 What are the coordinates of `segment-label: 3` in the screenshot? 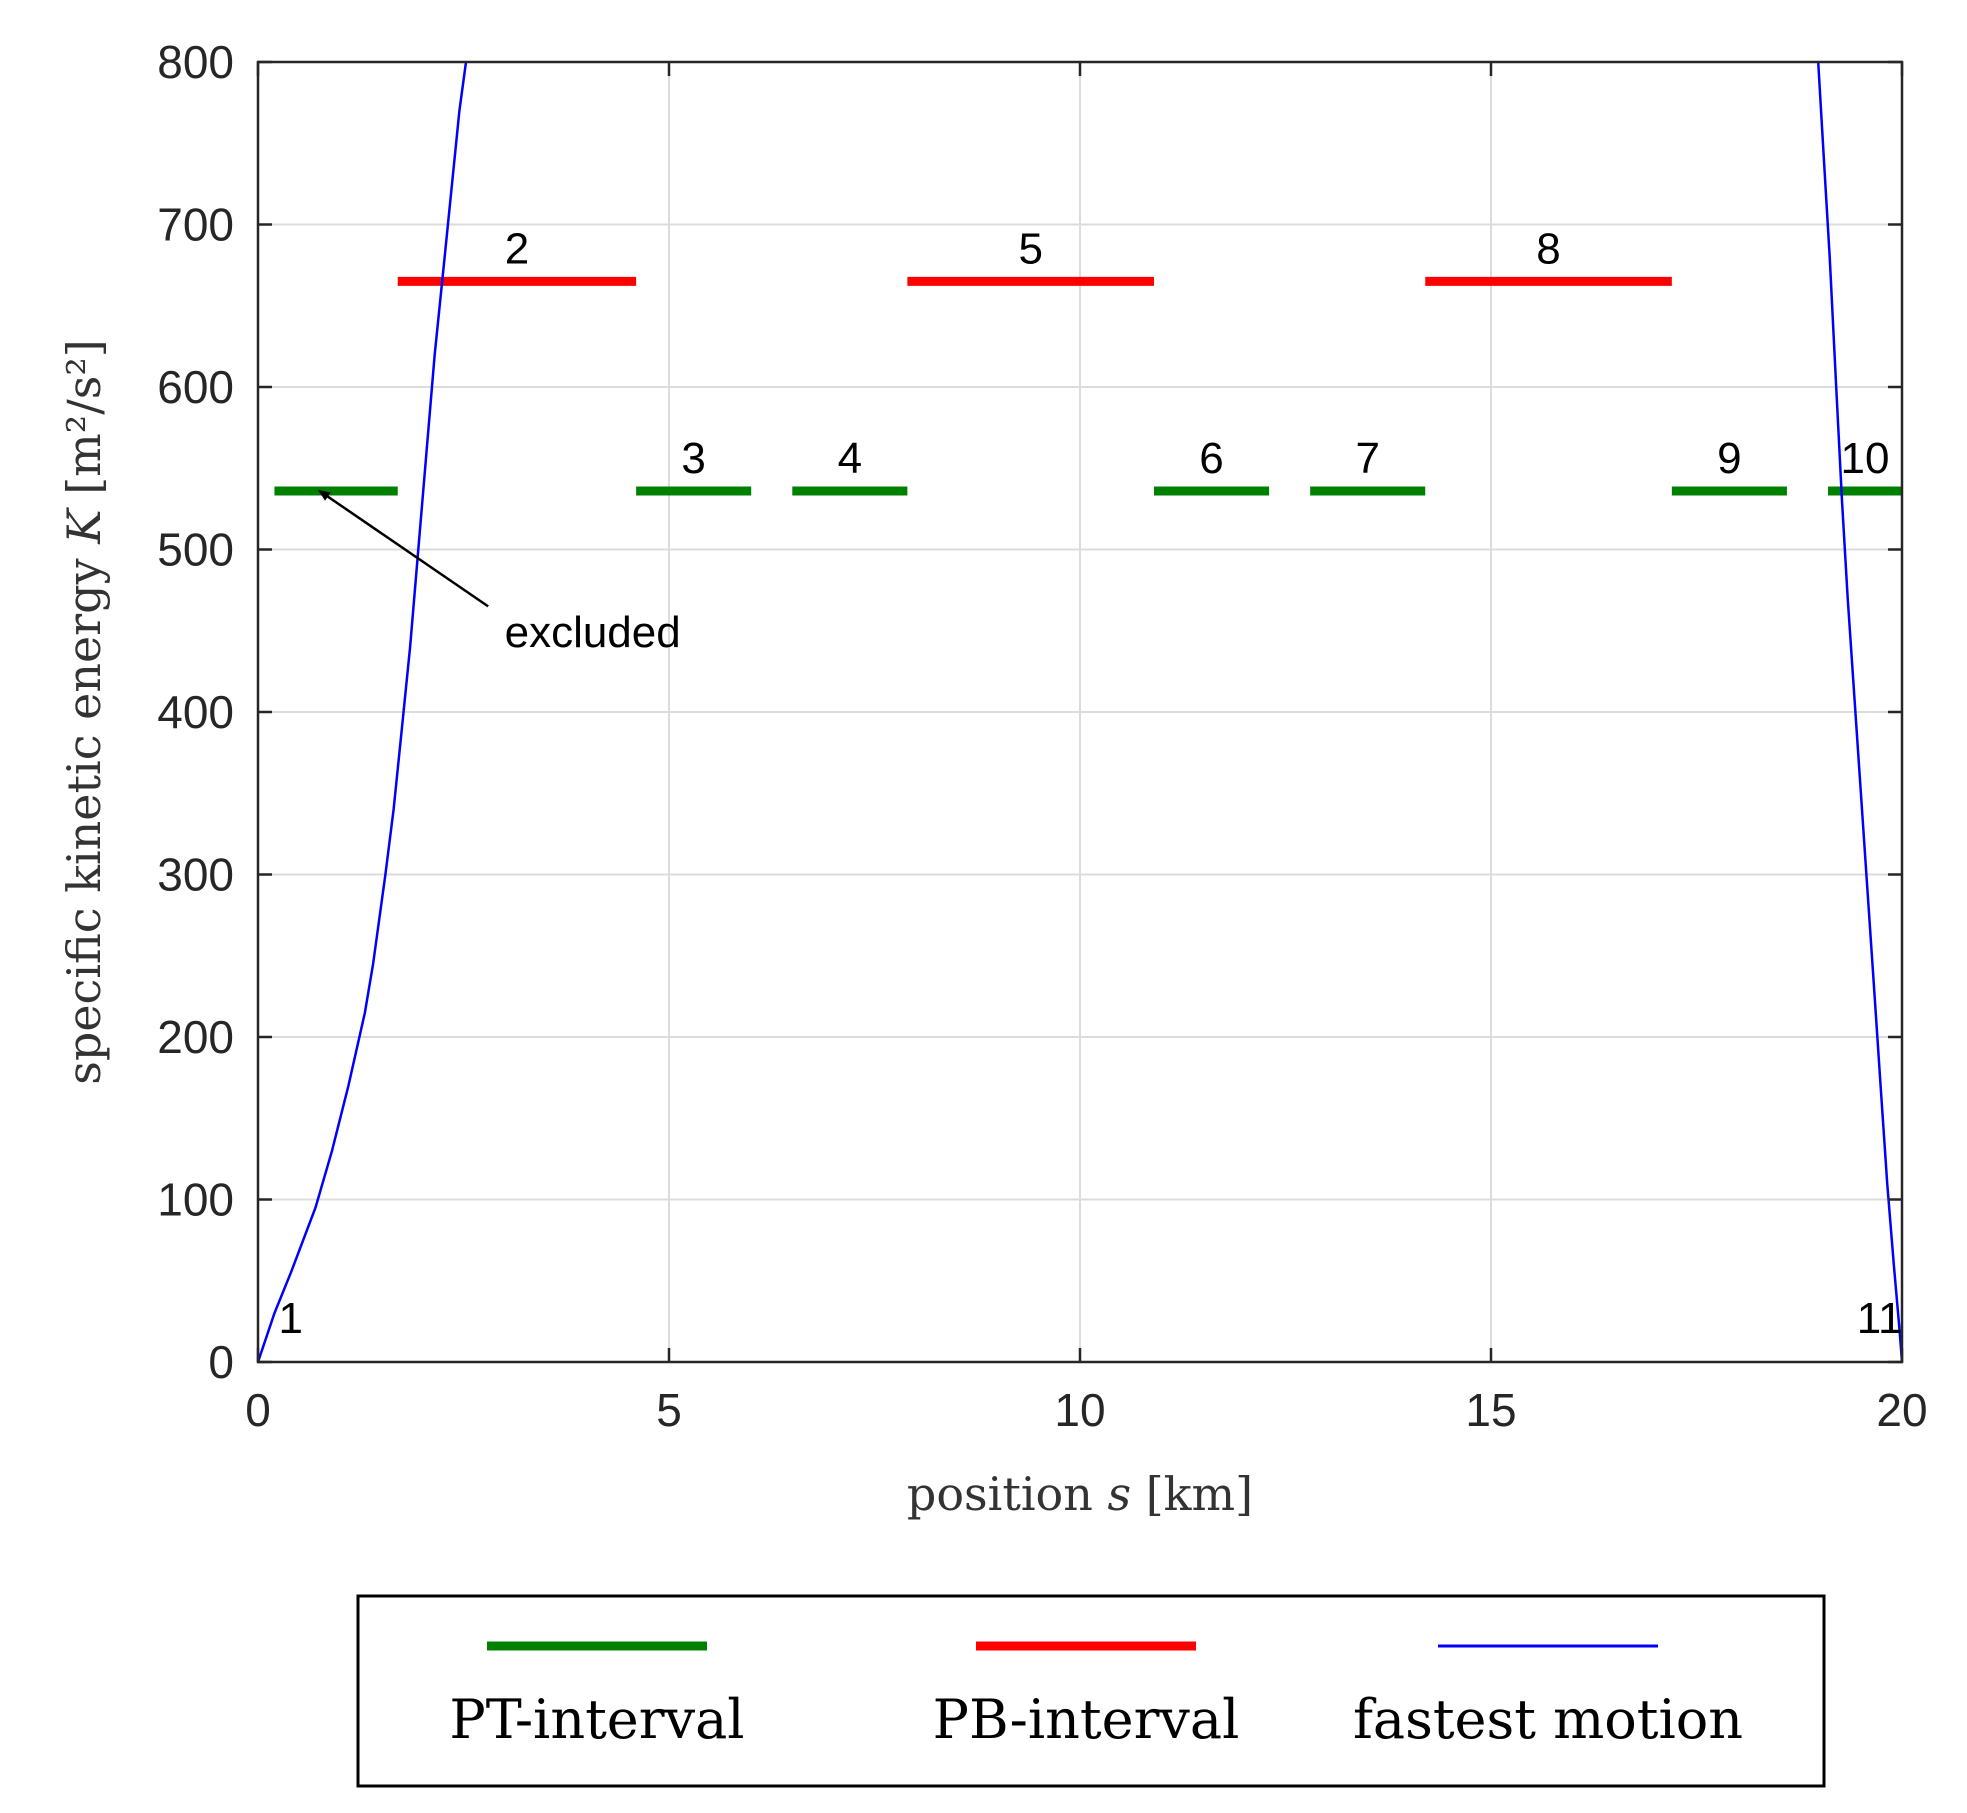 It's located at (693, 458).